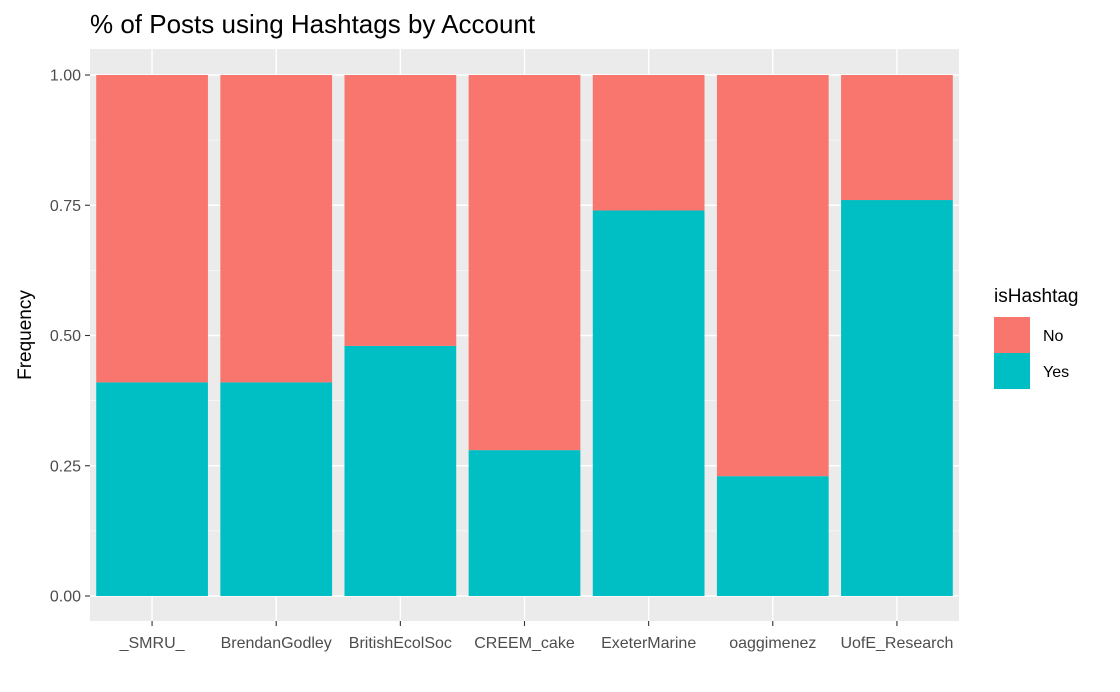 This screenshot has height=692, width=1120. I want to click on x-tick-label: oaggimenez, so click(772, 643).